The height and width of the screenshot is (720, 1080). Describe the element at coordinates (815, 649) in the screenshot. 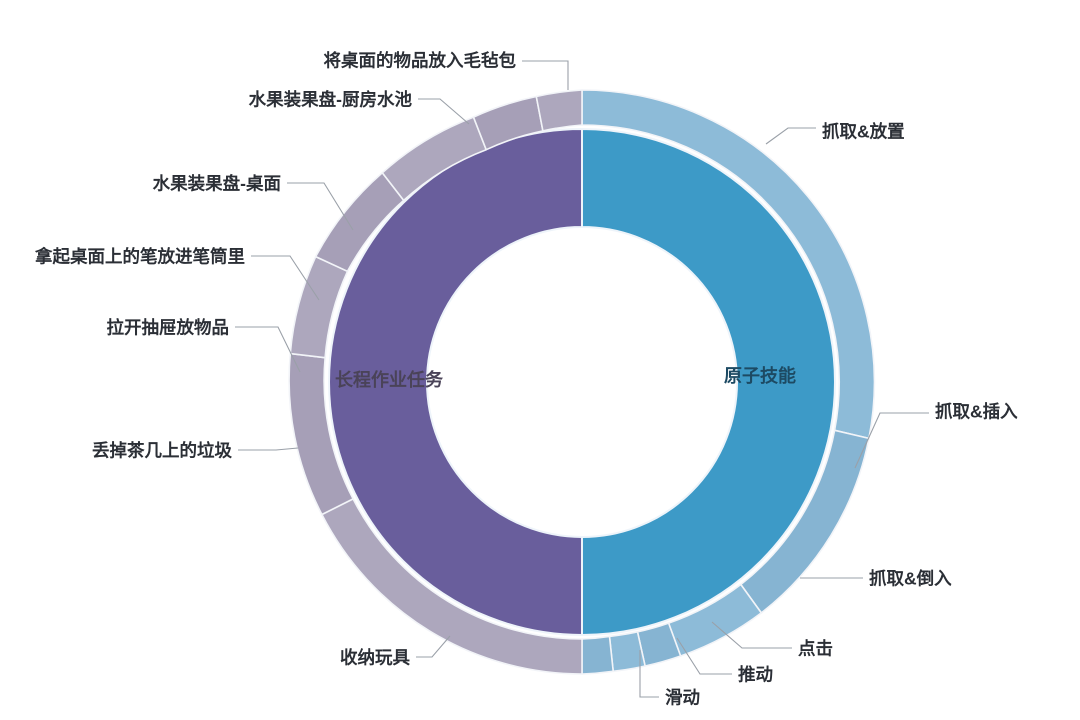

I see `label-click: 点击` at that location.